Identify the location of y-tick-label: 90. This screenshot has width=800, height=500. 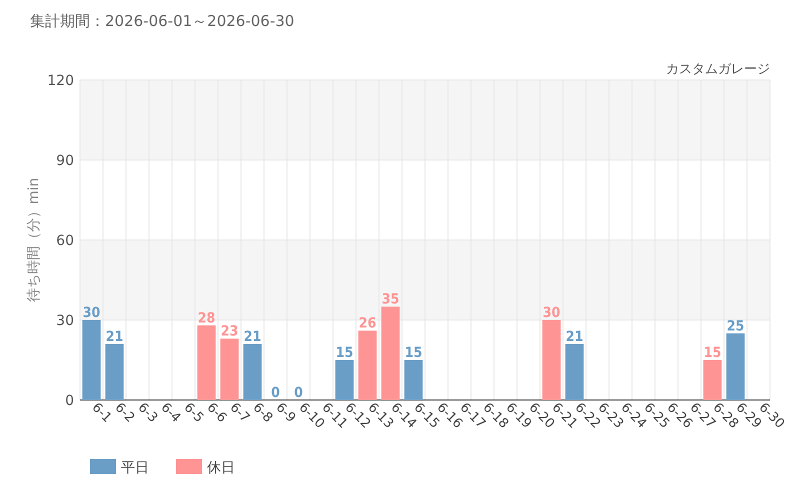
(65, 161).